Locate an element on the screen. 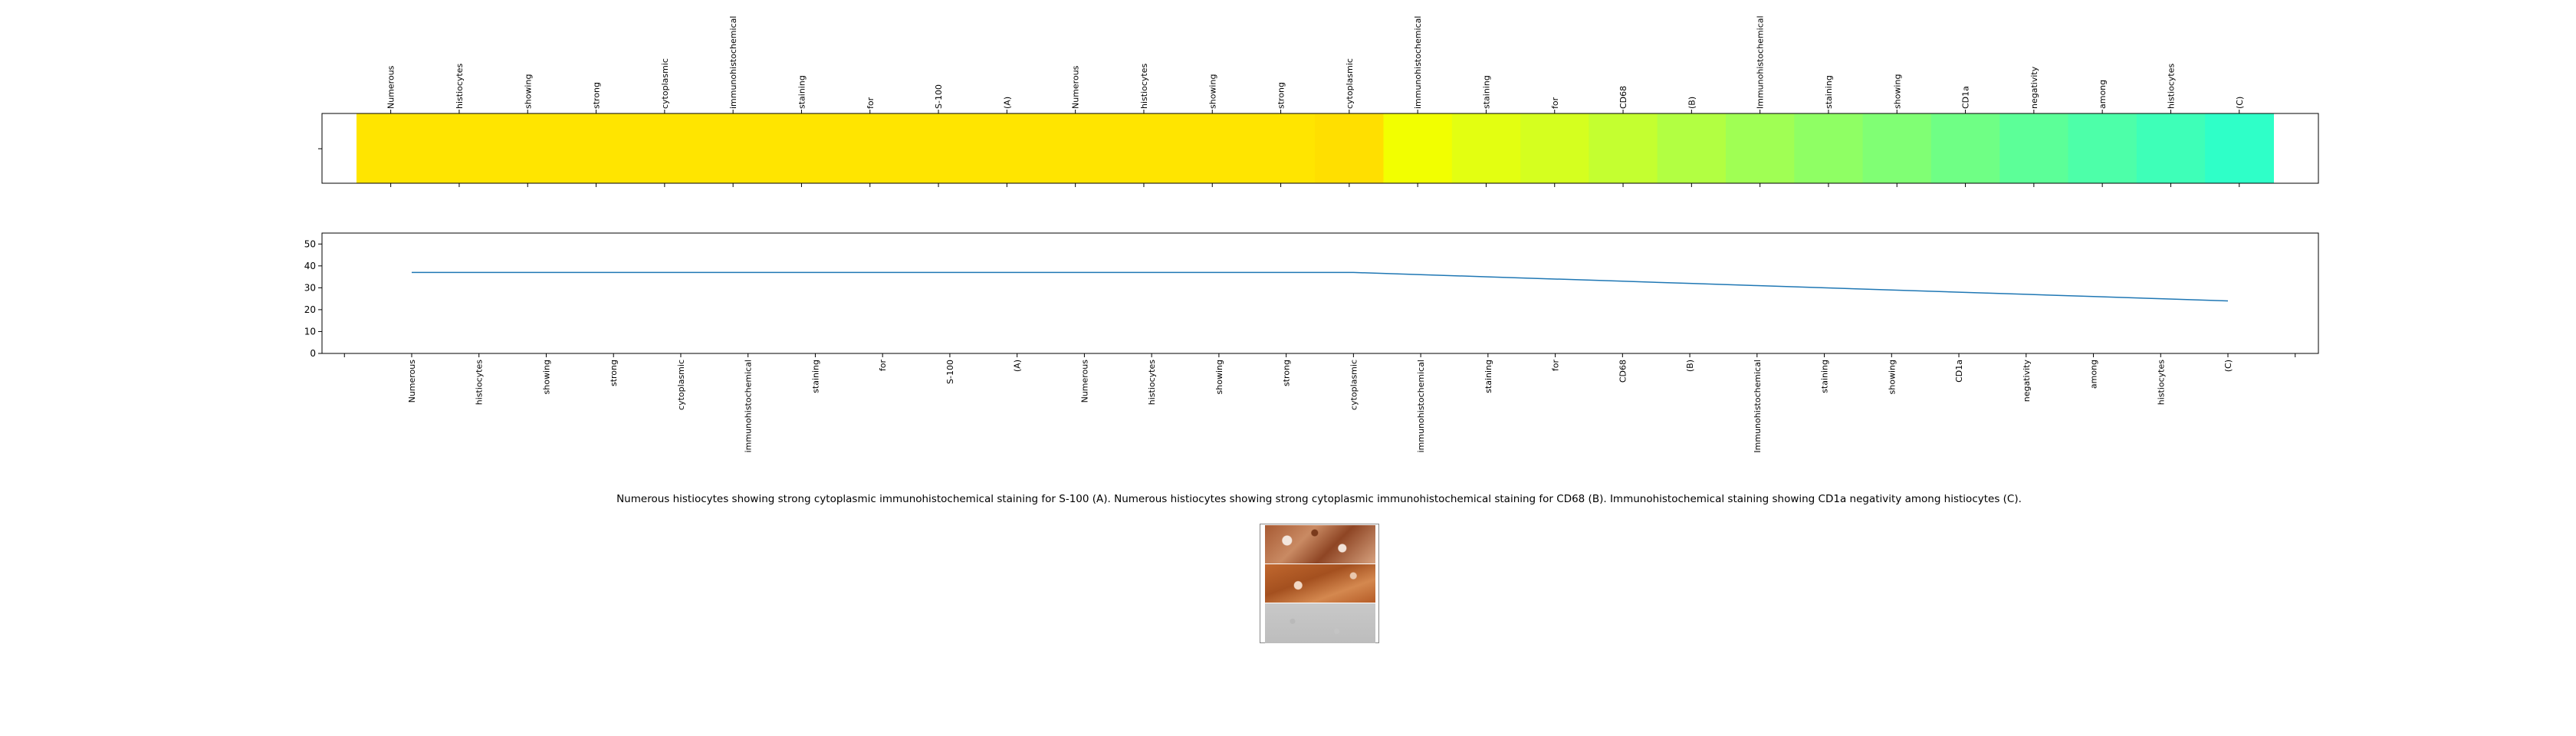 The height and width of the screenshot is (736, 2576). line-ytick-label: 20 is located at coordinates (310, 310).